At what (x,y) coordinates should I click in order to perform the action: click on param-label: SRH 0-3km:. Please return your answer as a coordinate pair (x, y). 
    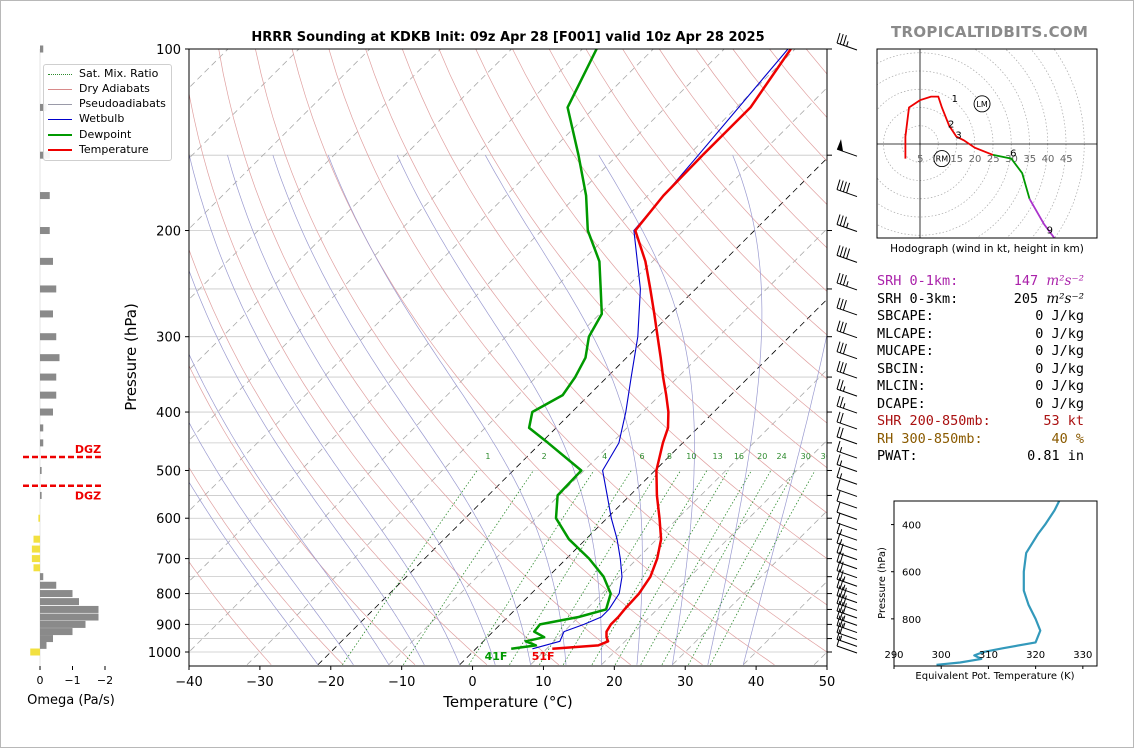
    Looking at the image, I should click on (918, 298).